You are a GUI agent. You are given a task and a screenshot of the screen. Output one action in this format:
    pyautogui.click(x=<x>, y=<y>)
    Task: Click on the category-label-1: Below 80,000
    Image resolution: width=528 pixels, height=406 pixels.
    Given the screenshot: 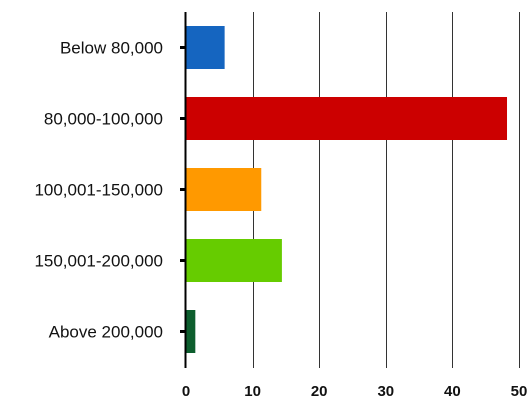 What is the action you would take?
    pyautogui.click(x=111, y=48)
    